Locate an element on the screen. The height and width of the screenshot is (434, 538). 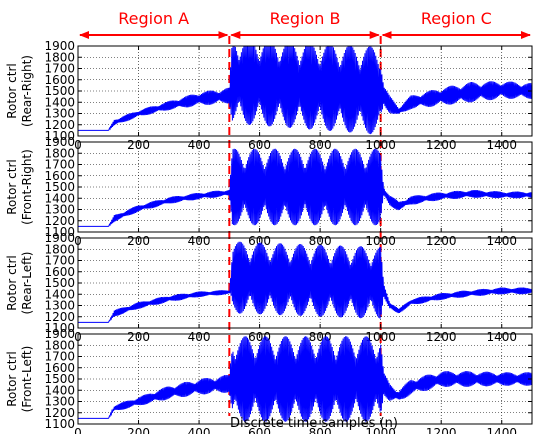
region-label: Region C is located at coordinates (456, 18).